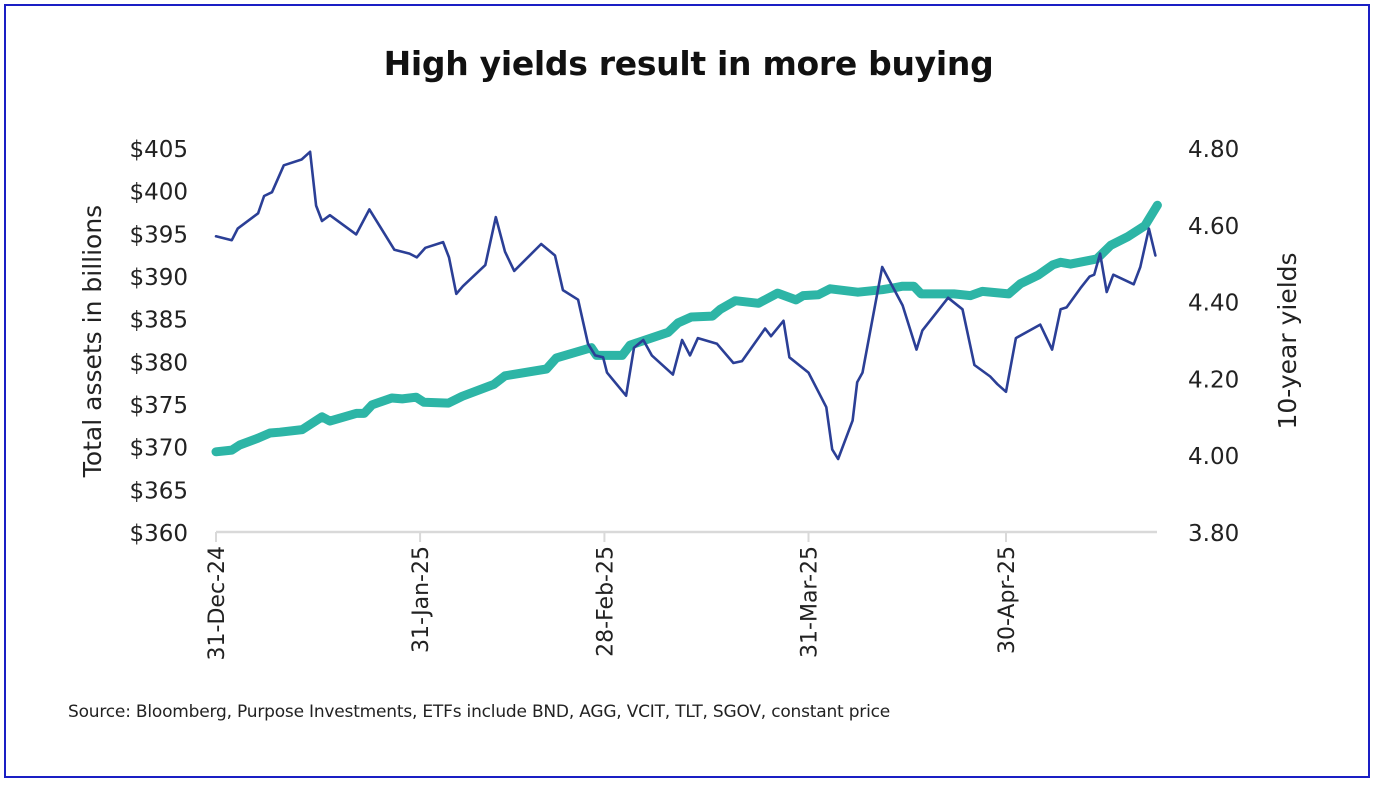  What do you see at coordinates (1213, 304) in the screenshot?
I see `y-right-tick-label: 4.40` at bounding box center [1213, 304].